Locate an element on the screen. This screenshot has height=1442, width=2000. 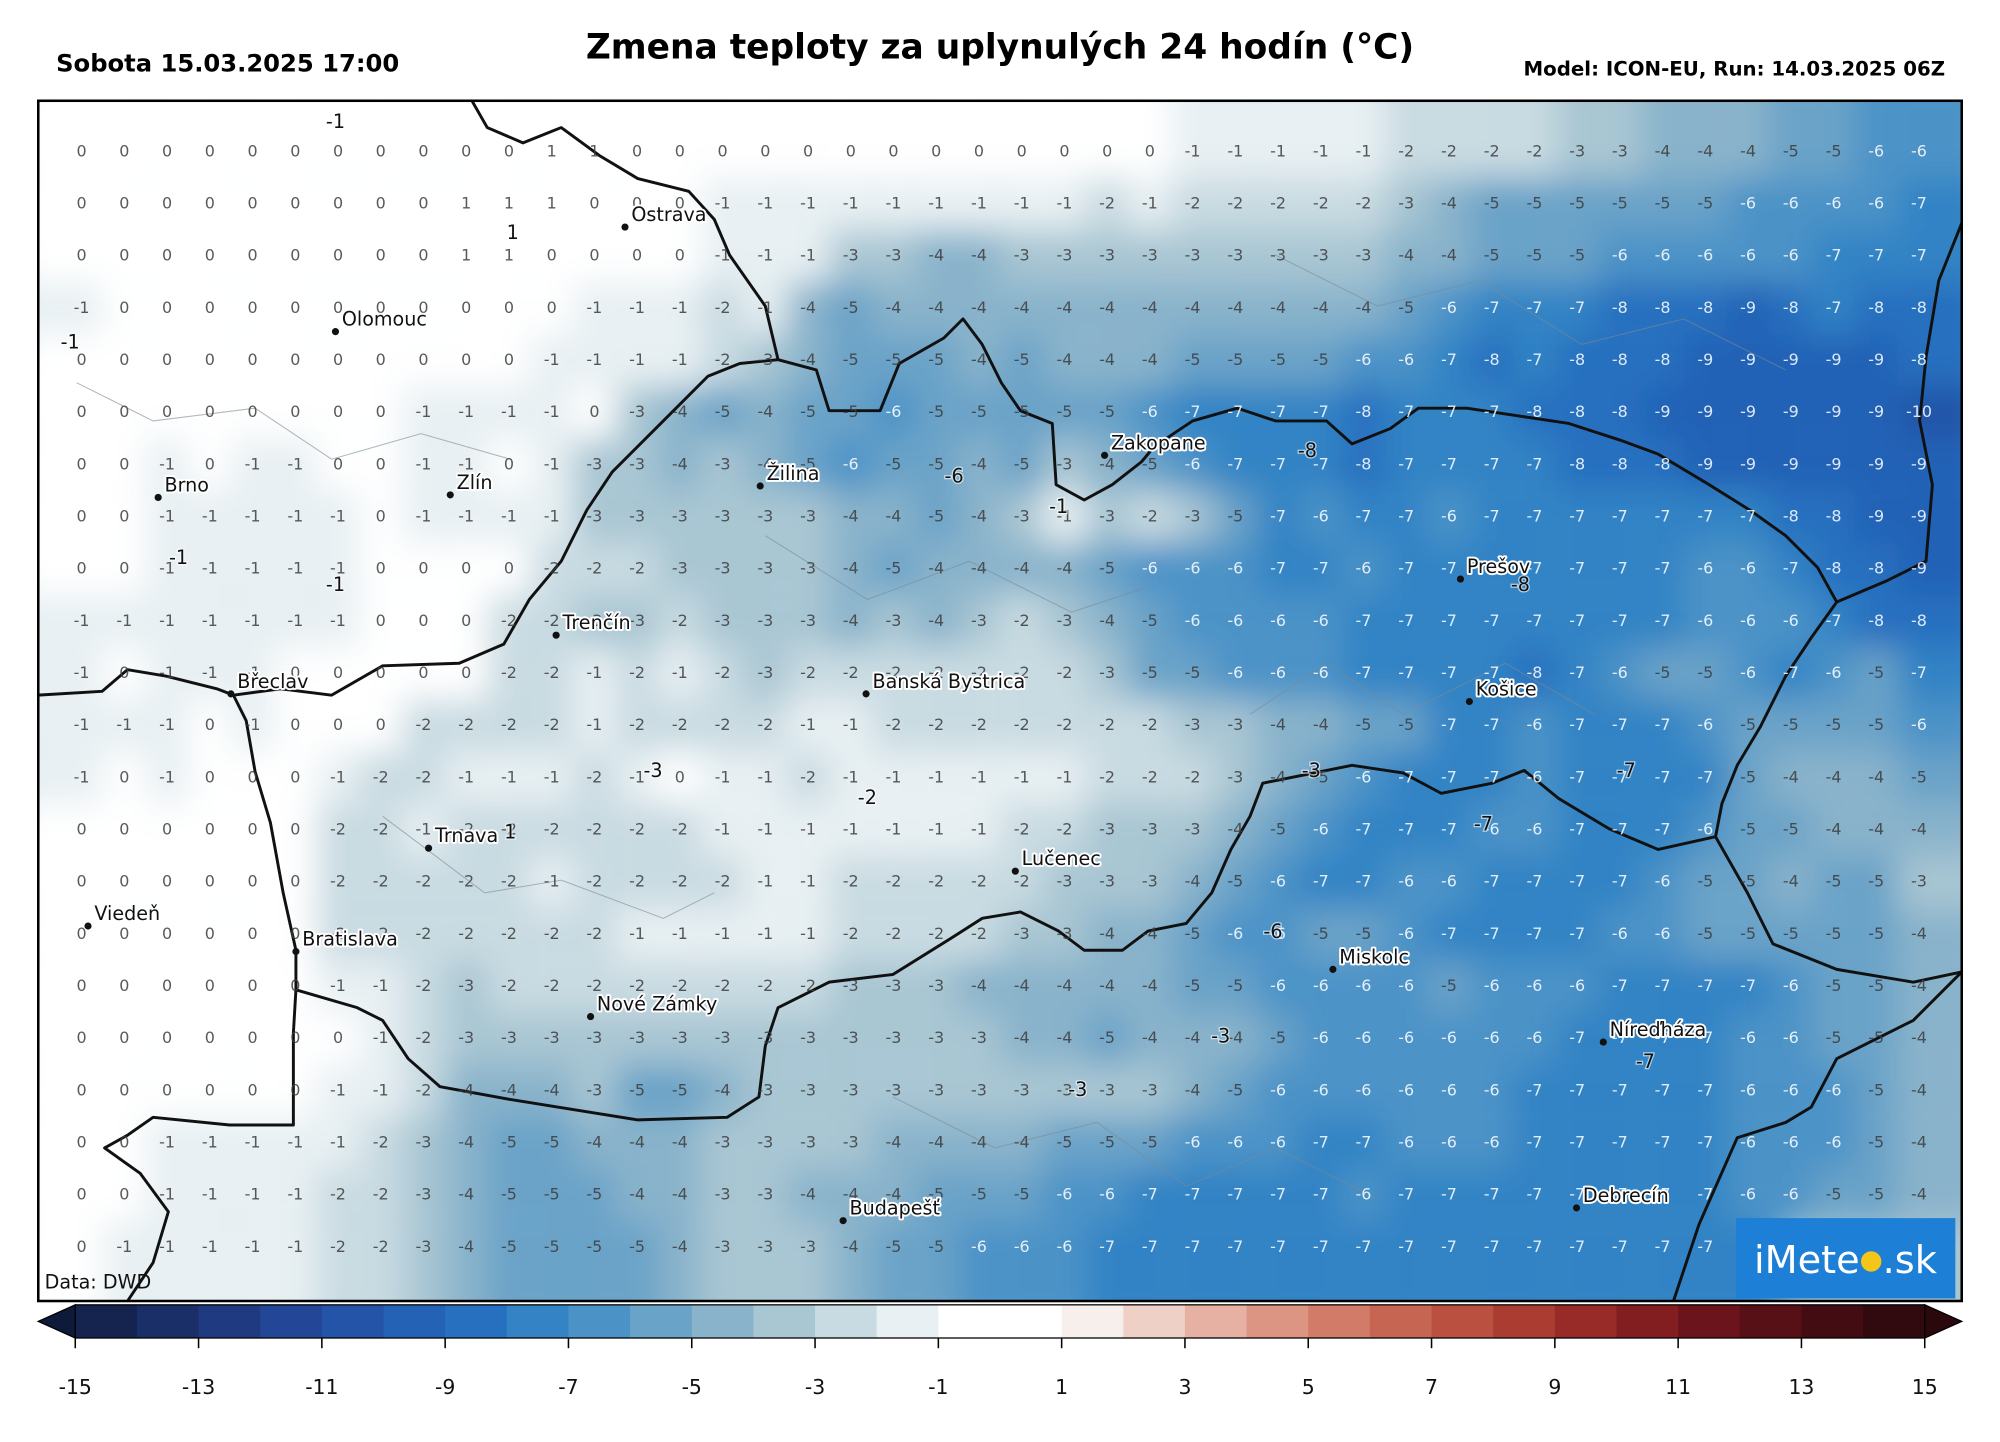
grid-value: -9 is located at coordinates (1919, 515).